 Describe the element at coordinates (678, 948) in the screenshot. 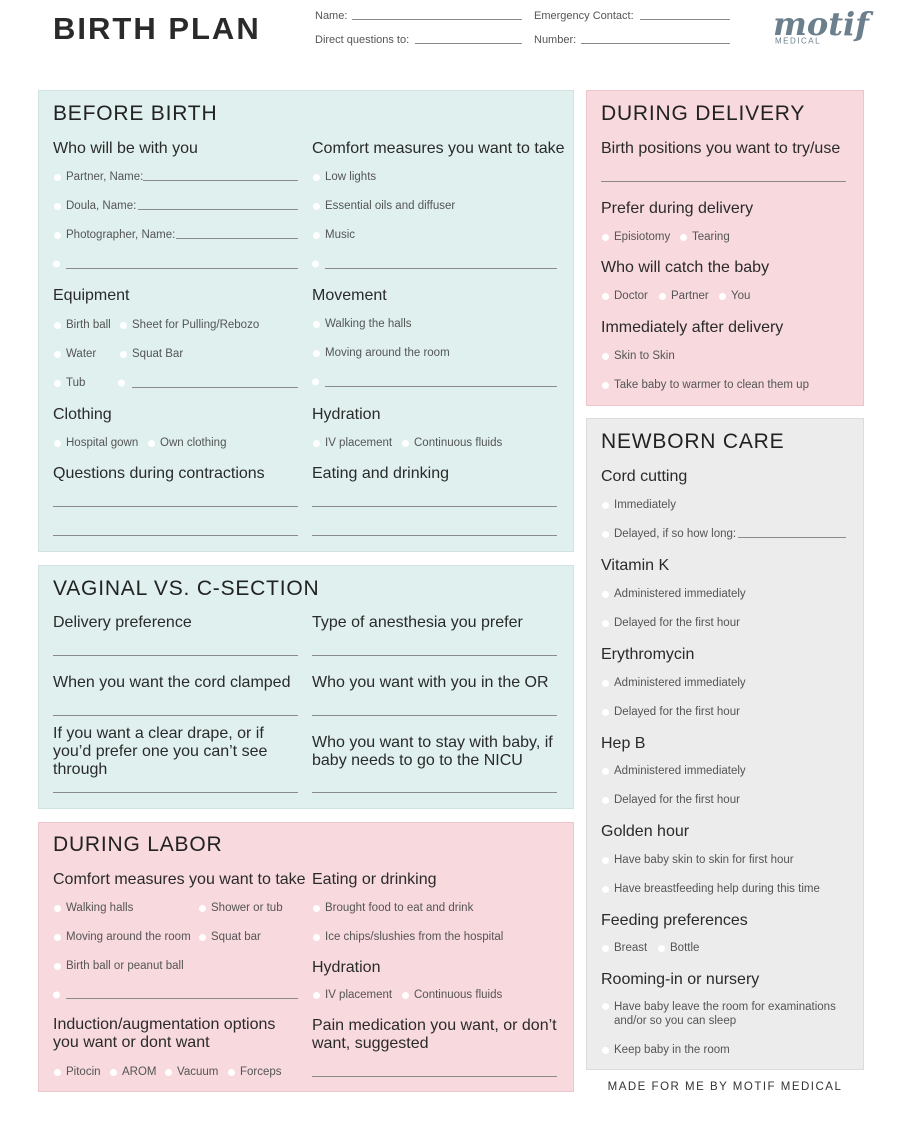

I see `option: Bottle` at that location.